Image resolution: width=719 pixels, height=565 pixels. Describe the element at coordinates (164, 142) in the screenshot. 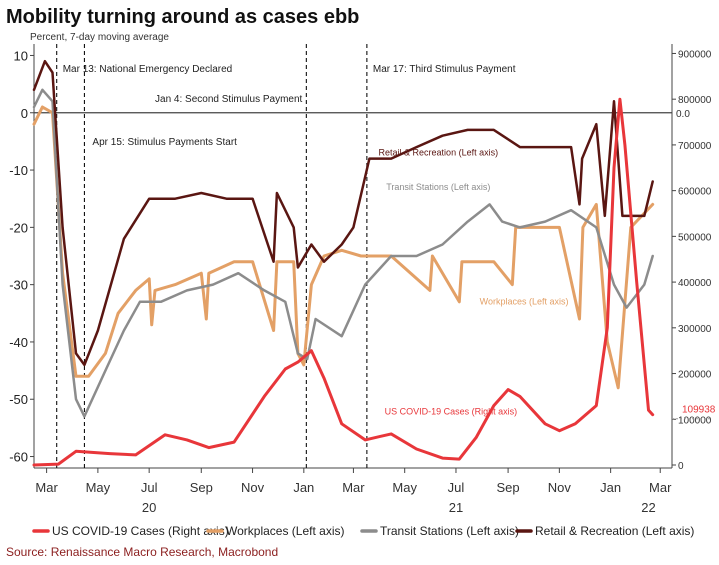

I see `event-label: Apr 15: Stimulus Payments Start` at that location.